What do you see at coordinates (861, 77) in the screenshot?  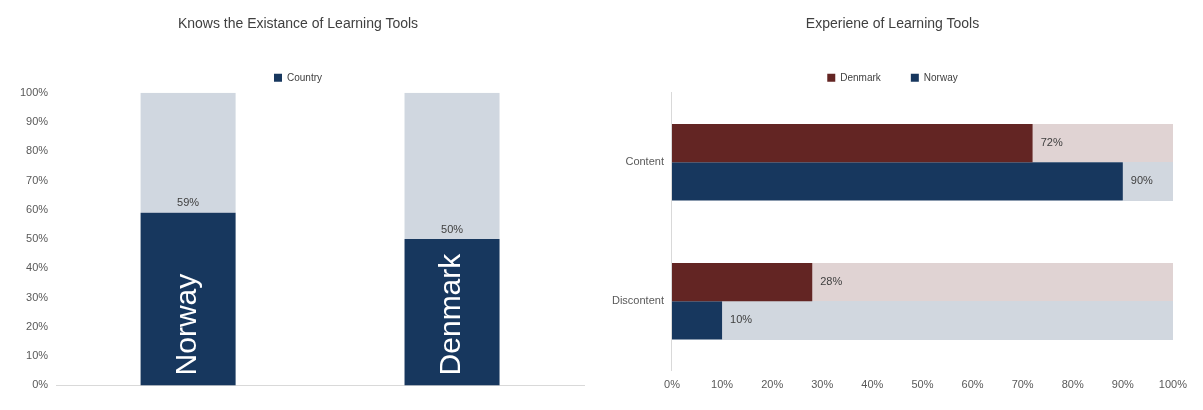 I see `legend-label: Denmark` at bounding box center [861, 77].